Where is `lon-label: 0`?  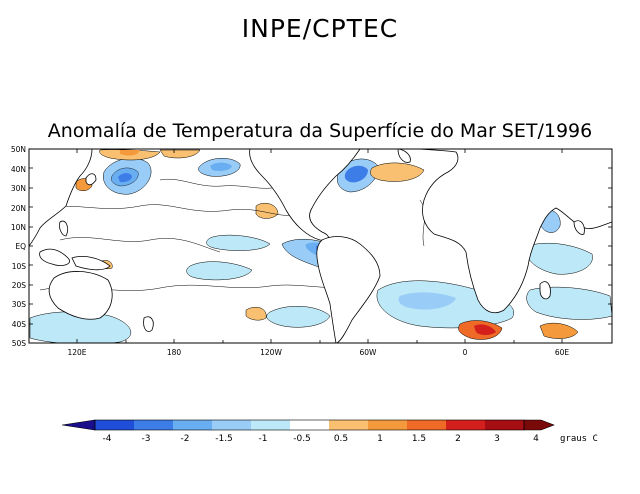 lon-label: 0 is located at coordinates (465, 352).